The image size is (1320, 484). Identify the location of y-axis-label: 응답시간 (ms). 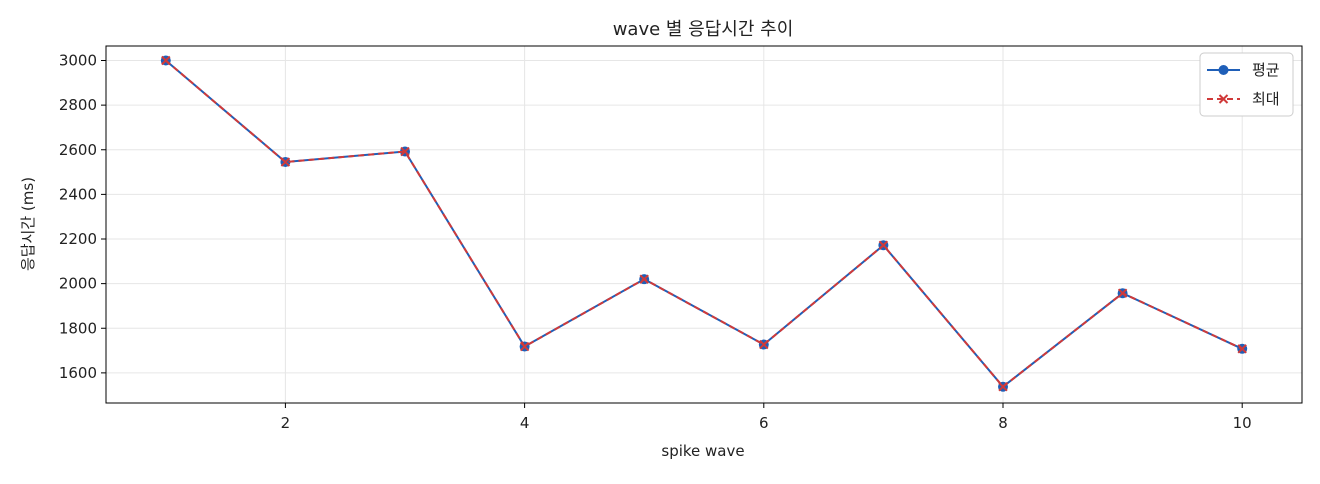
(28, 224).